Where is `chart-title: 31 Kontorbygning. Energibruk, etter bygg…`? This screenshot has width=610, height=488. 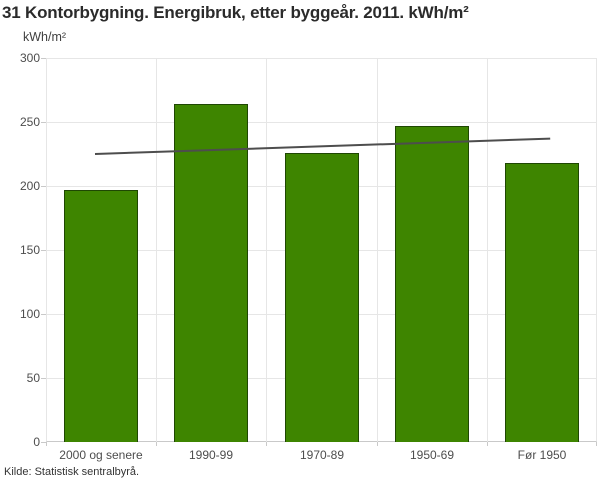
chart-title: 31 Kontorbygning. Energibruk, etter bygg… is located at coordinates (235, 12).